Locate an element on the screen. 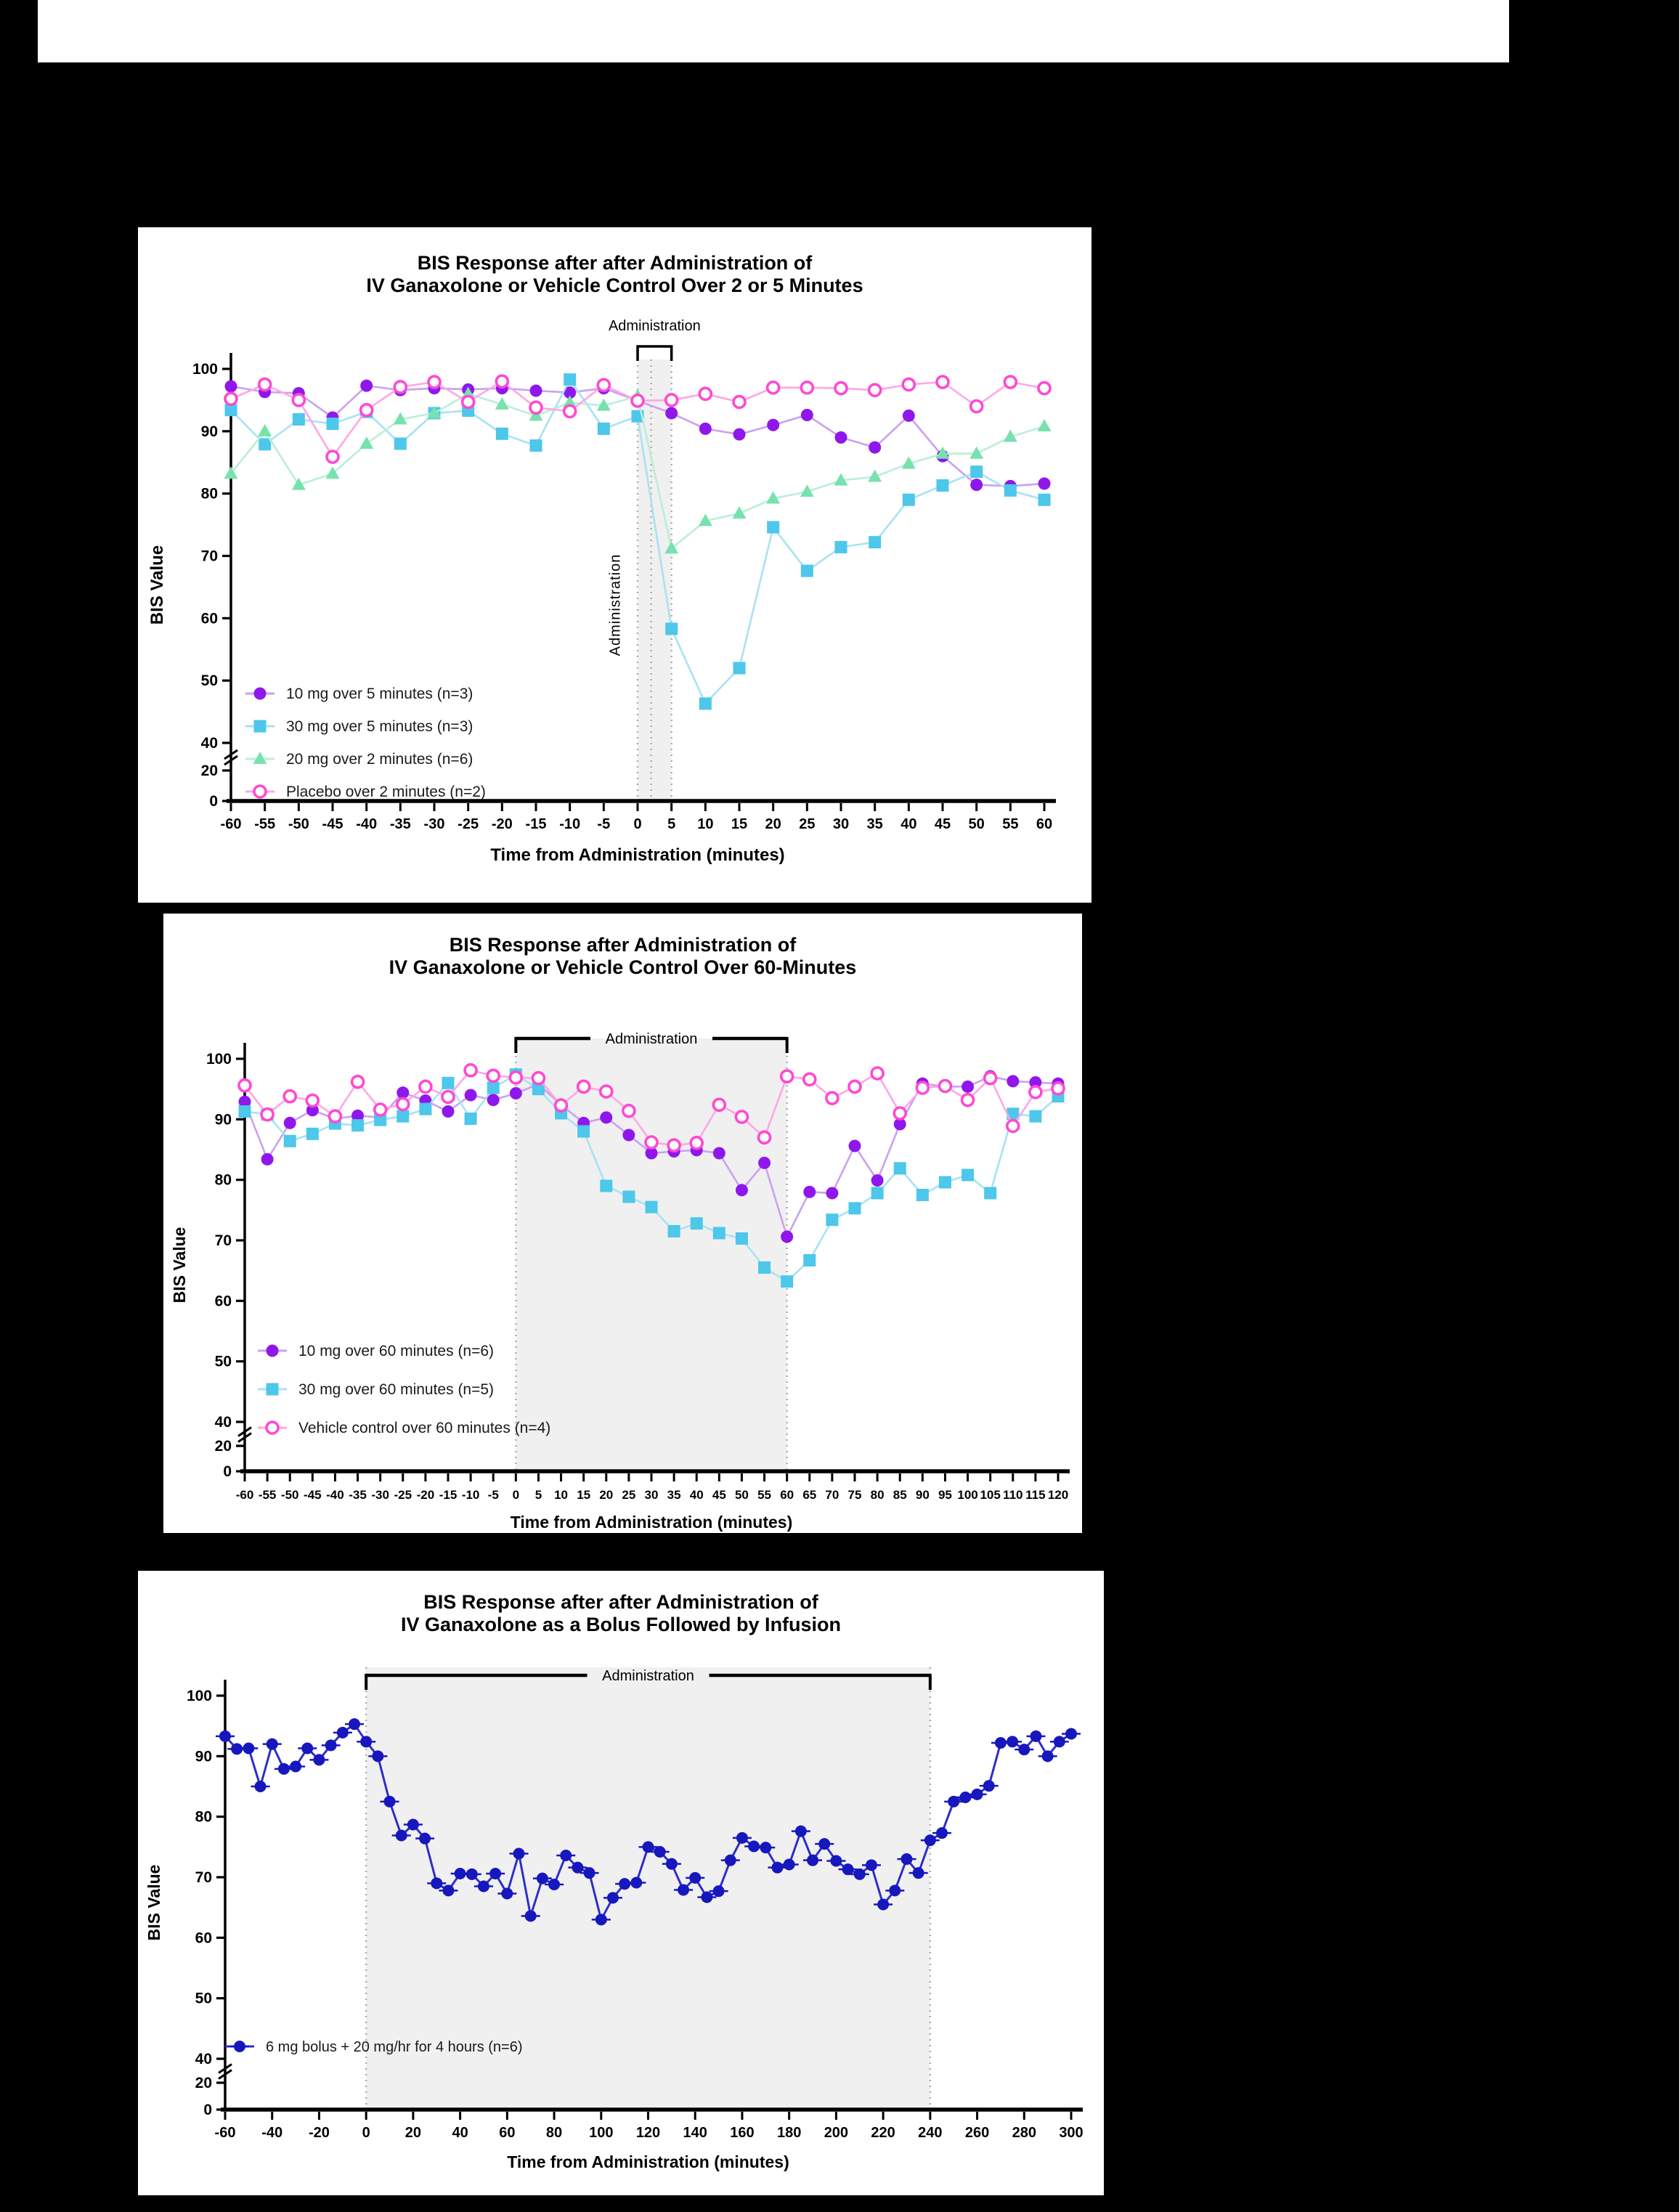  svg-text: -20 is located at coordinates (502, 824).